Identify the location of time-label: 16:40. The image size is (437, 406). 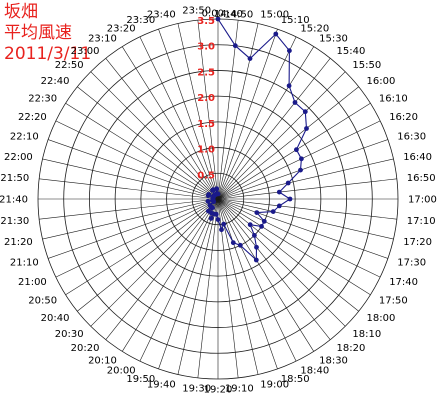
(417, 157).